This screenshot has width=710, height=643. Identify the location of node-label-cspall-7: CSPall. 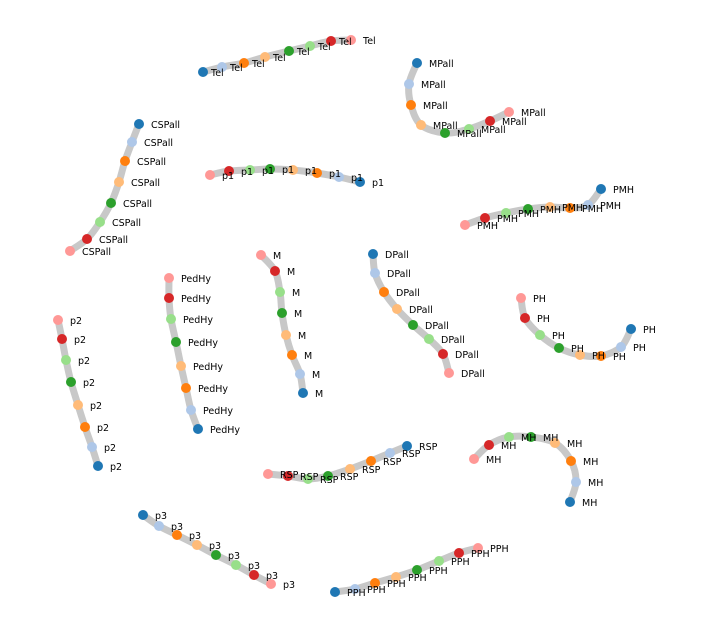
(113, 240).